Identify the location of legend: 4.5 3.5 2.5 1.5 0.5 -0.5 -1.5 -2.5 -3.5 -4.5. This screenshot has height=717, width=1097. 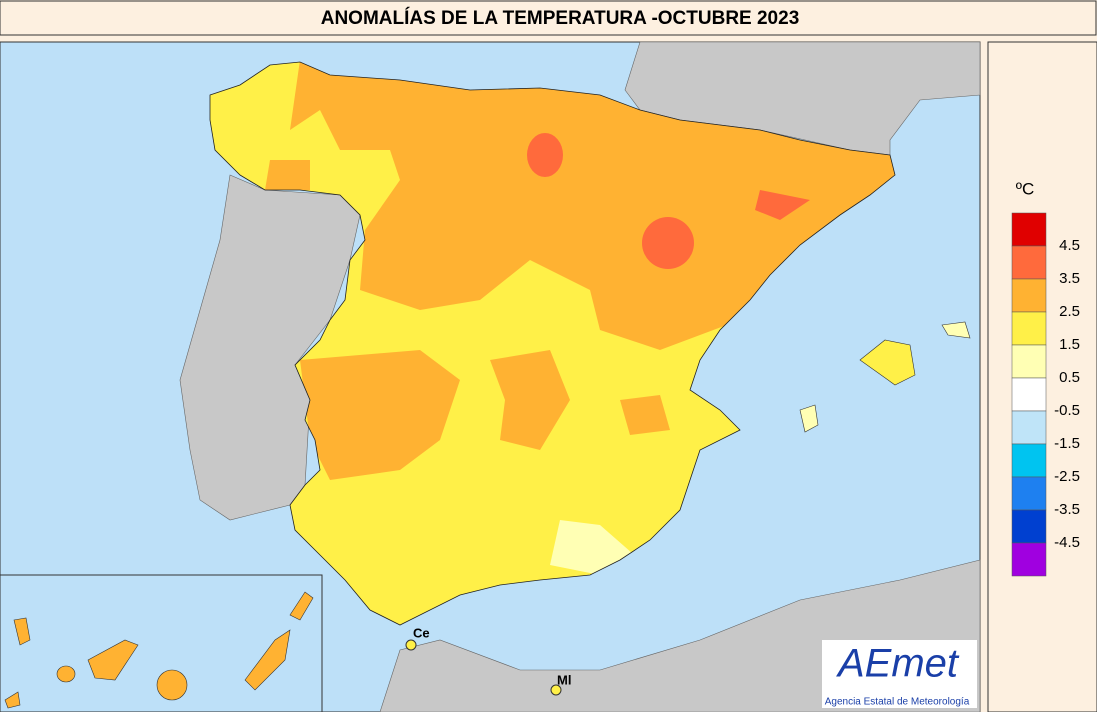
(1045, 394).